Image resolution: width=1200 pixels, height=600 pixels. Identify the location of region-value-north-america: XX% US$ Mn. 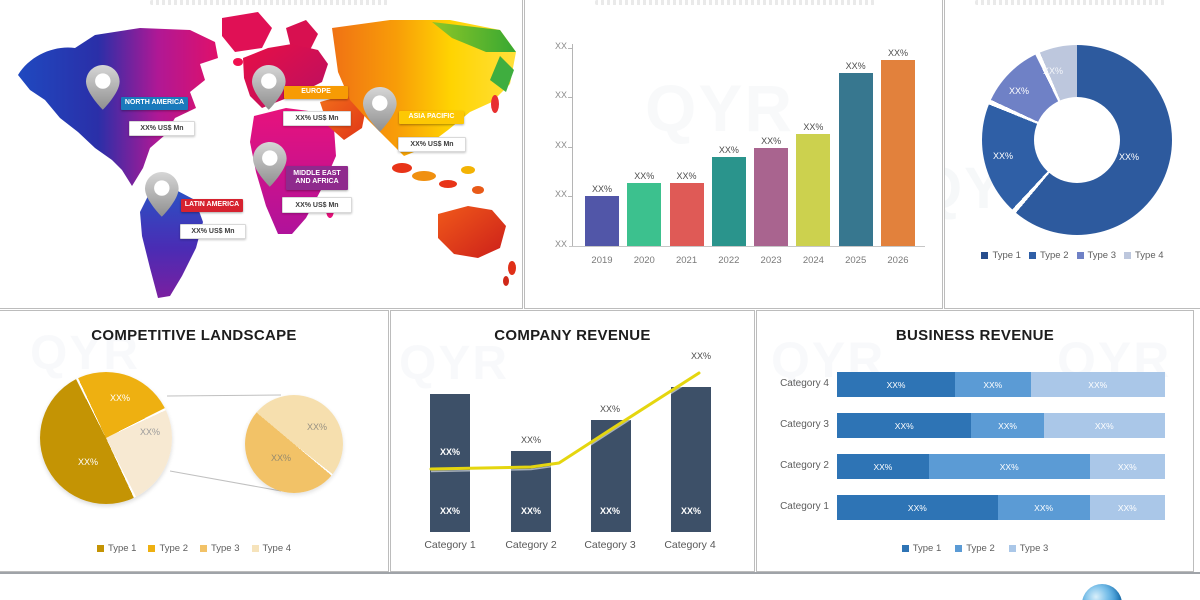
(162, 128).